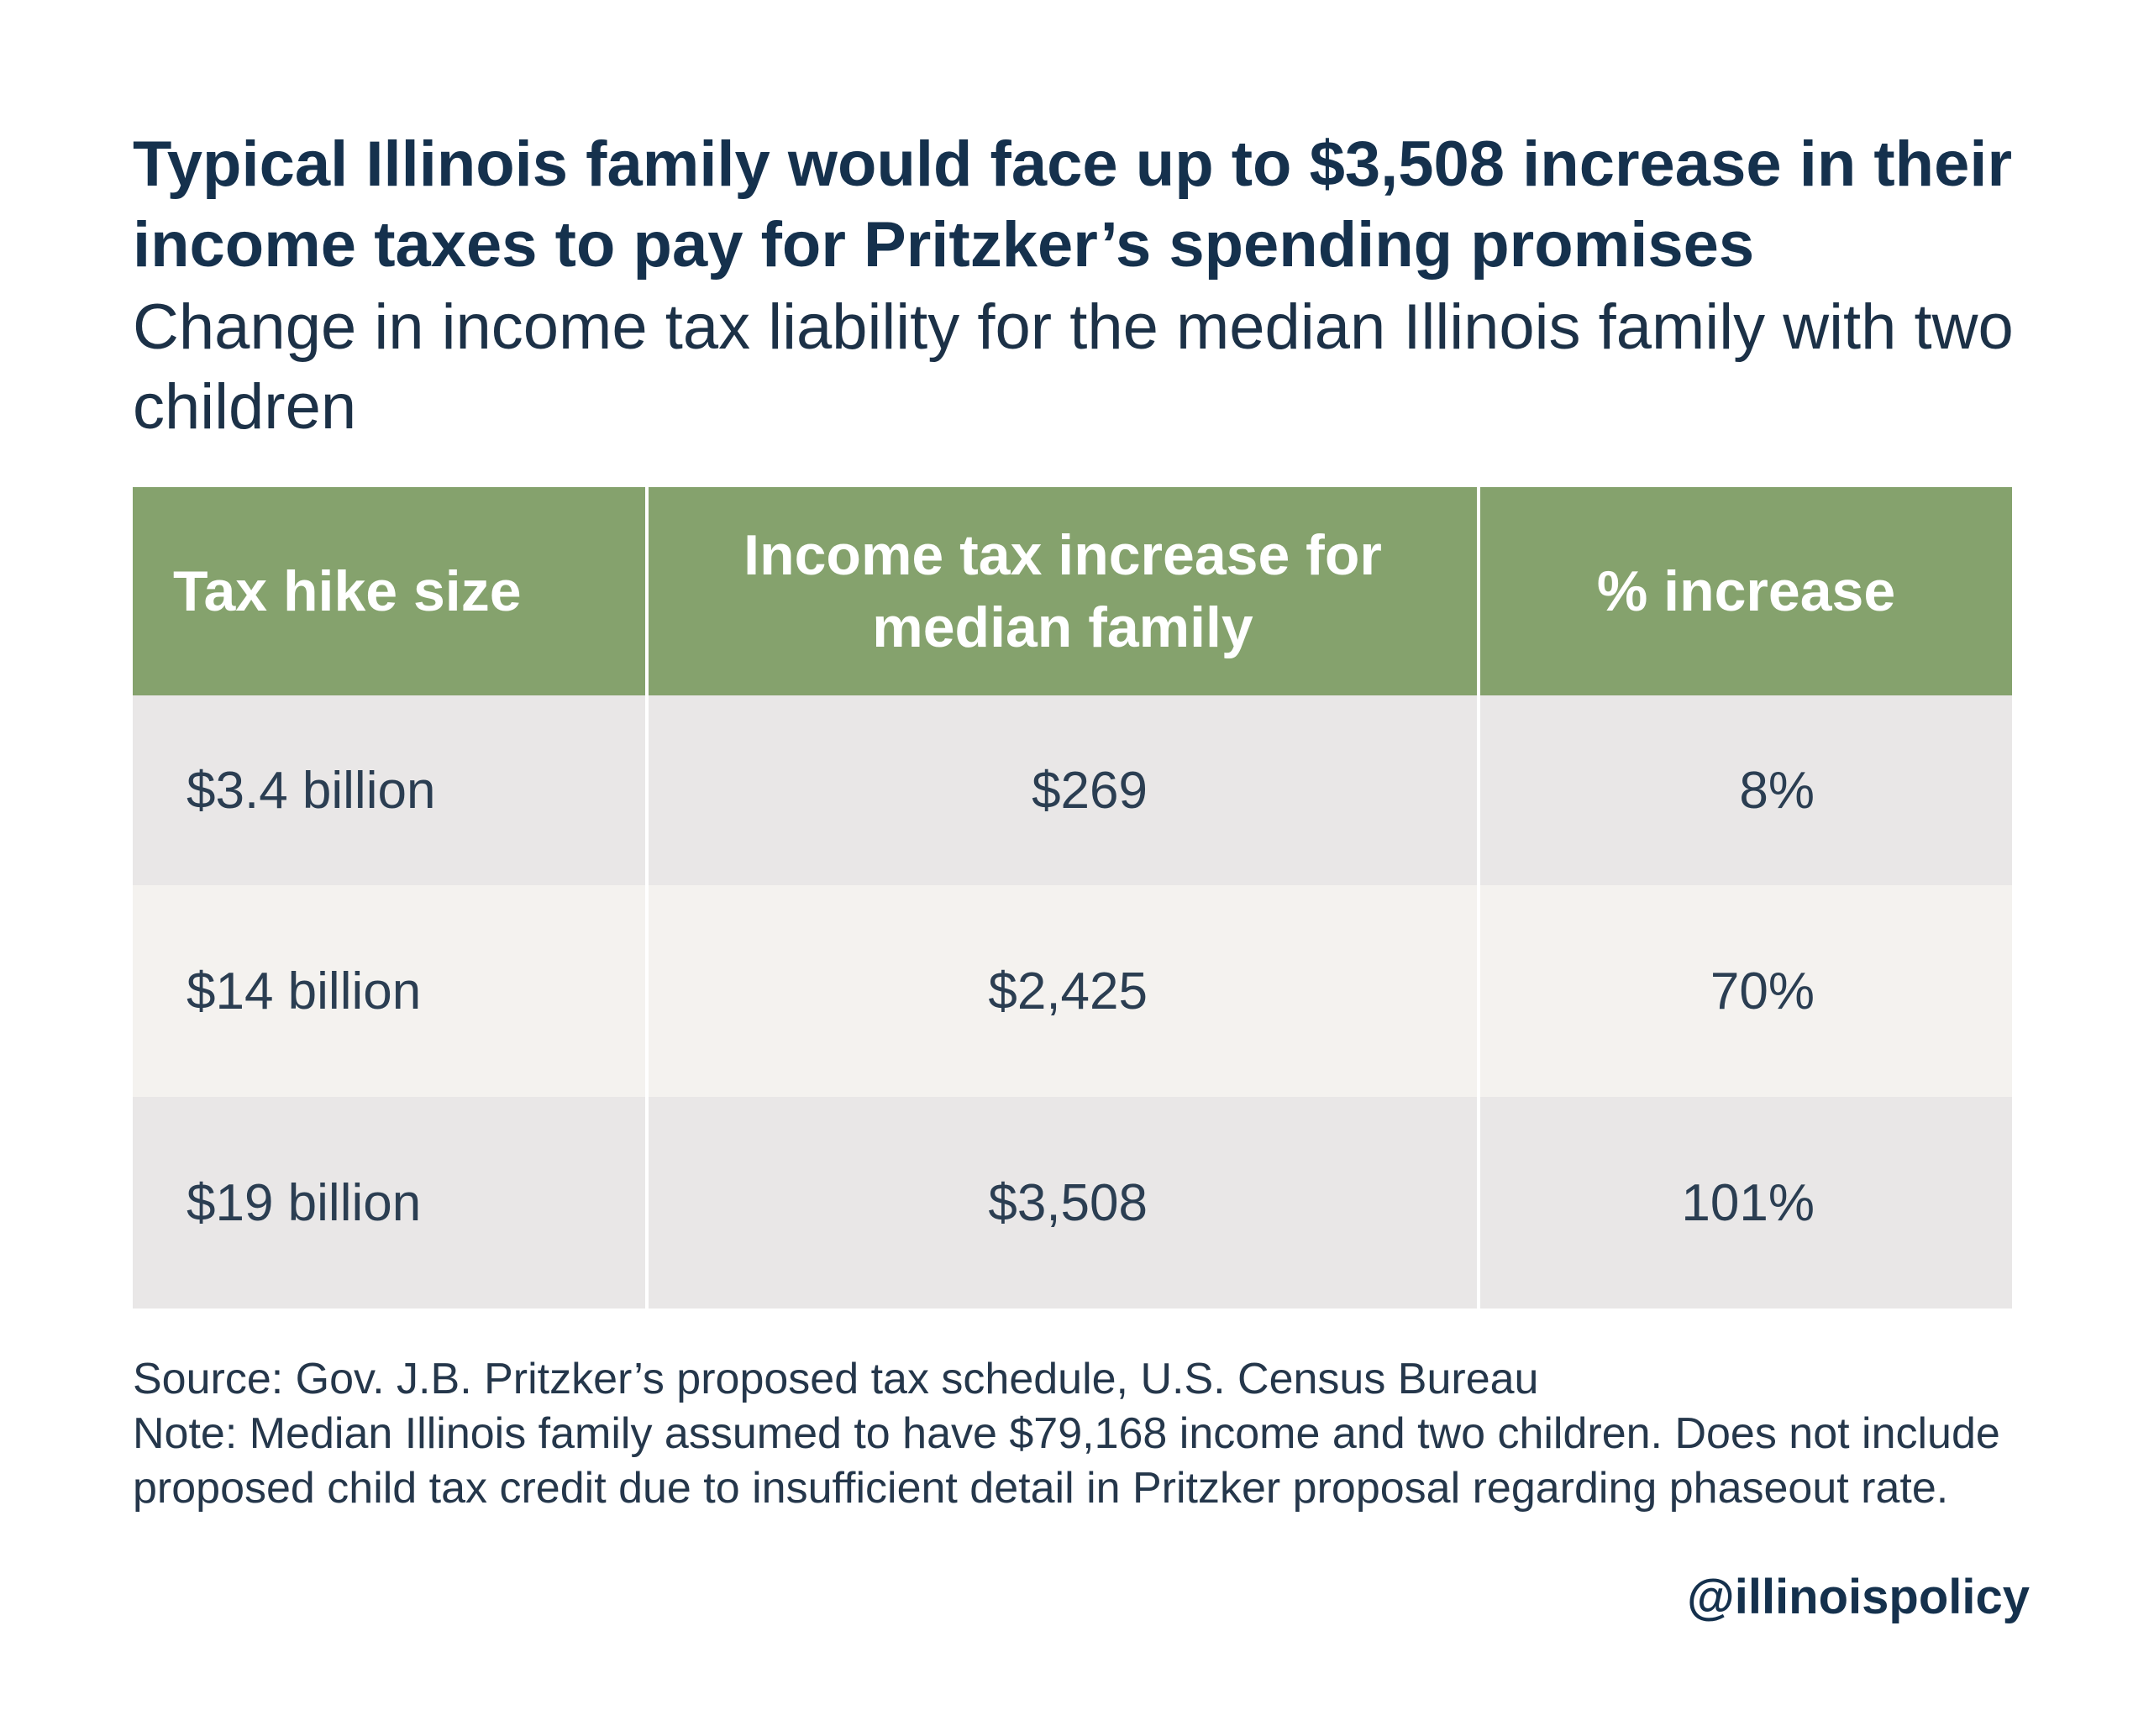  What do you see at coordinates (1063, 991) in the screenshot?
I see `income-tax-increase-cell: $2,425` at bounding box center [1063, 991].